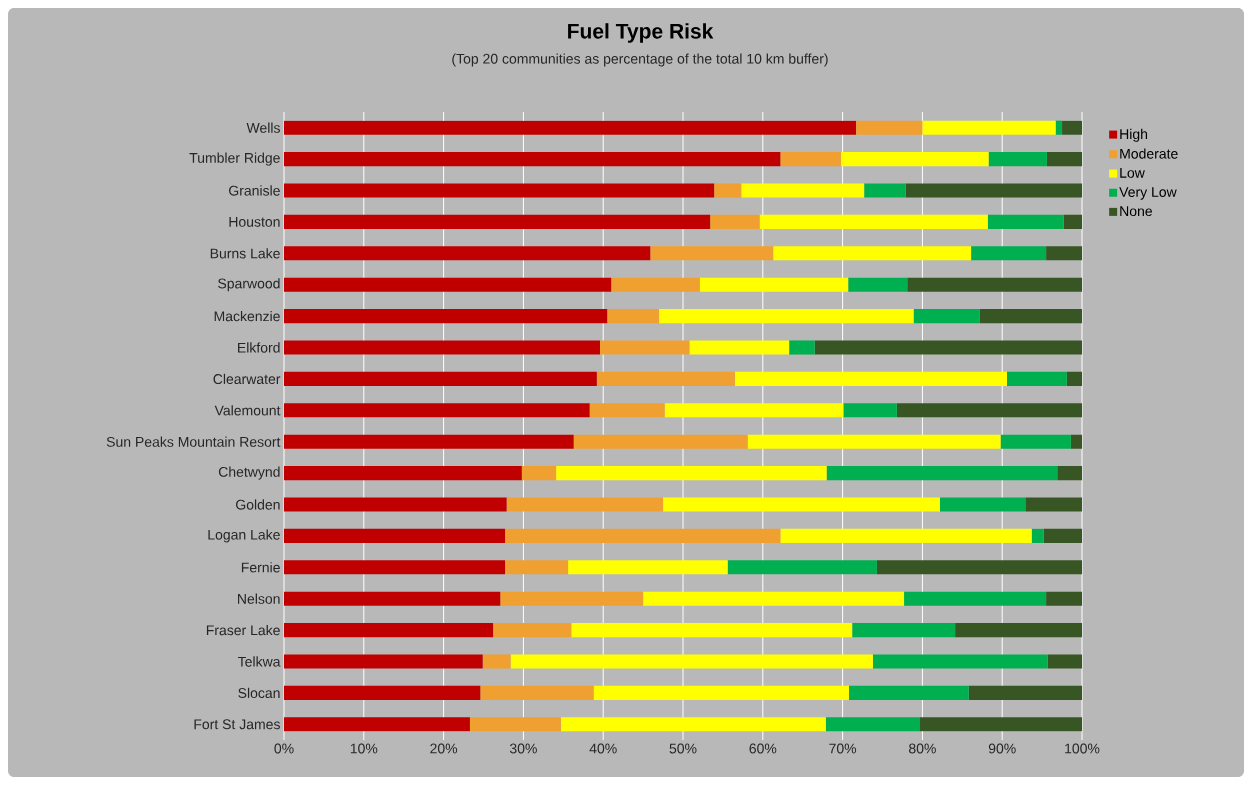 Image resolution: width=1252 pixels, height=785 pixels. What do you see at coordinates (260, 567) in the screenshot?
I see `y-tick-label: Fernie` at bounding box center [260, 567].